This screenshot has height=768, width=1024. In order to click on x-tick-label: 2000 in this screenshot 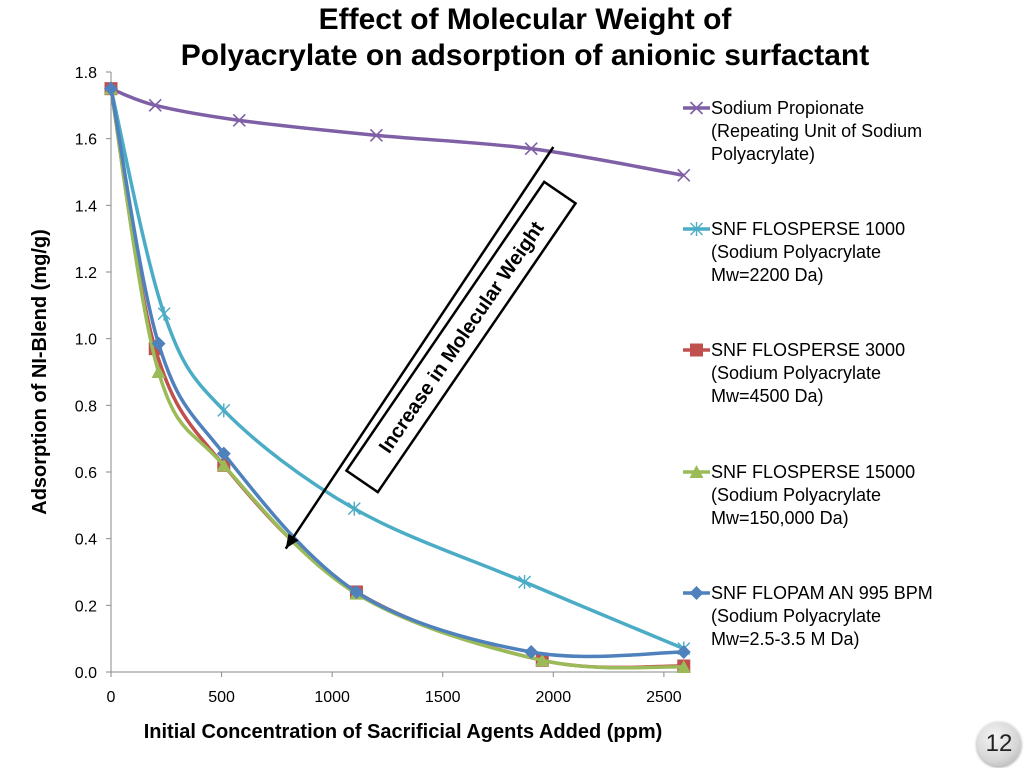, I will do `click(554, 697)`.